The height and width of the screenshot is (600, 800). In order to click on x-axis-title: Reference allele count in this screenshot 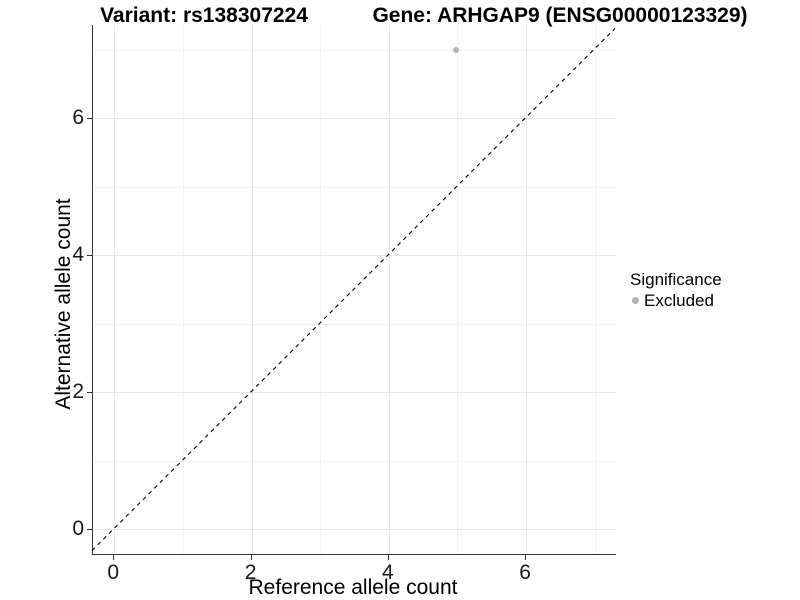, I will do `click(353, 587)`.